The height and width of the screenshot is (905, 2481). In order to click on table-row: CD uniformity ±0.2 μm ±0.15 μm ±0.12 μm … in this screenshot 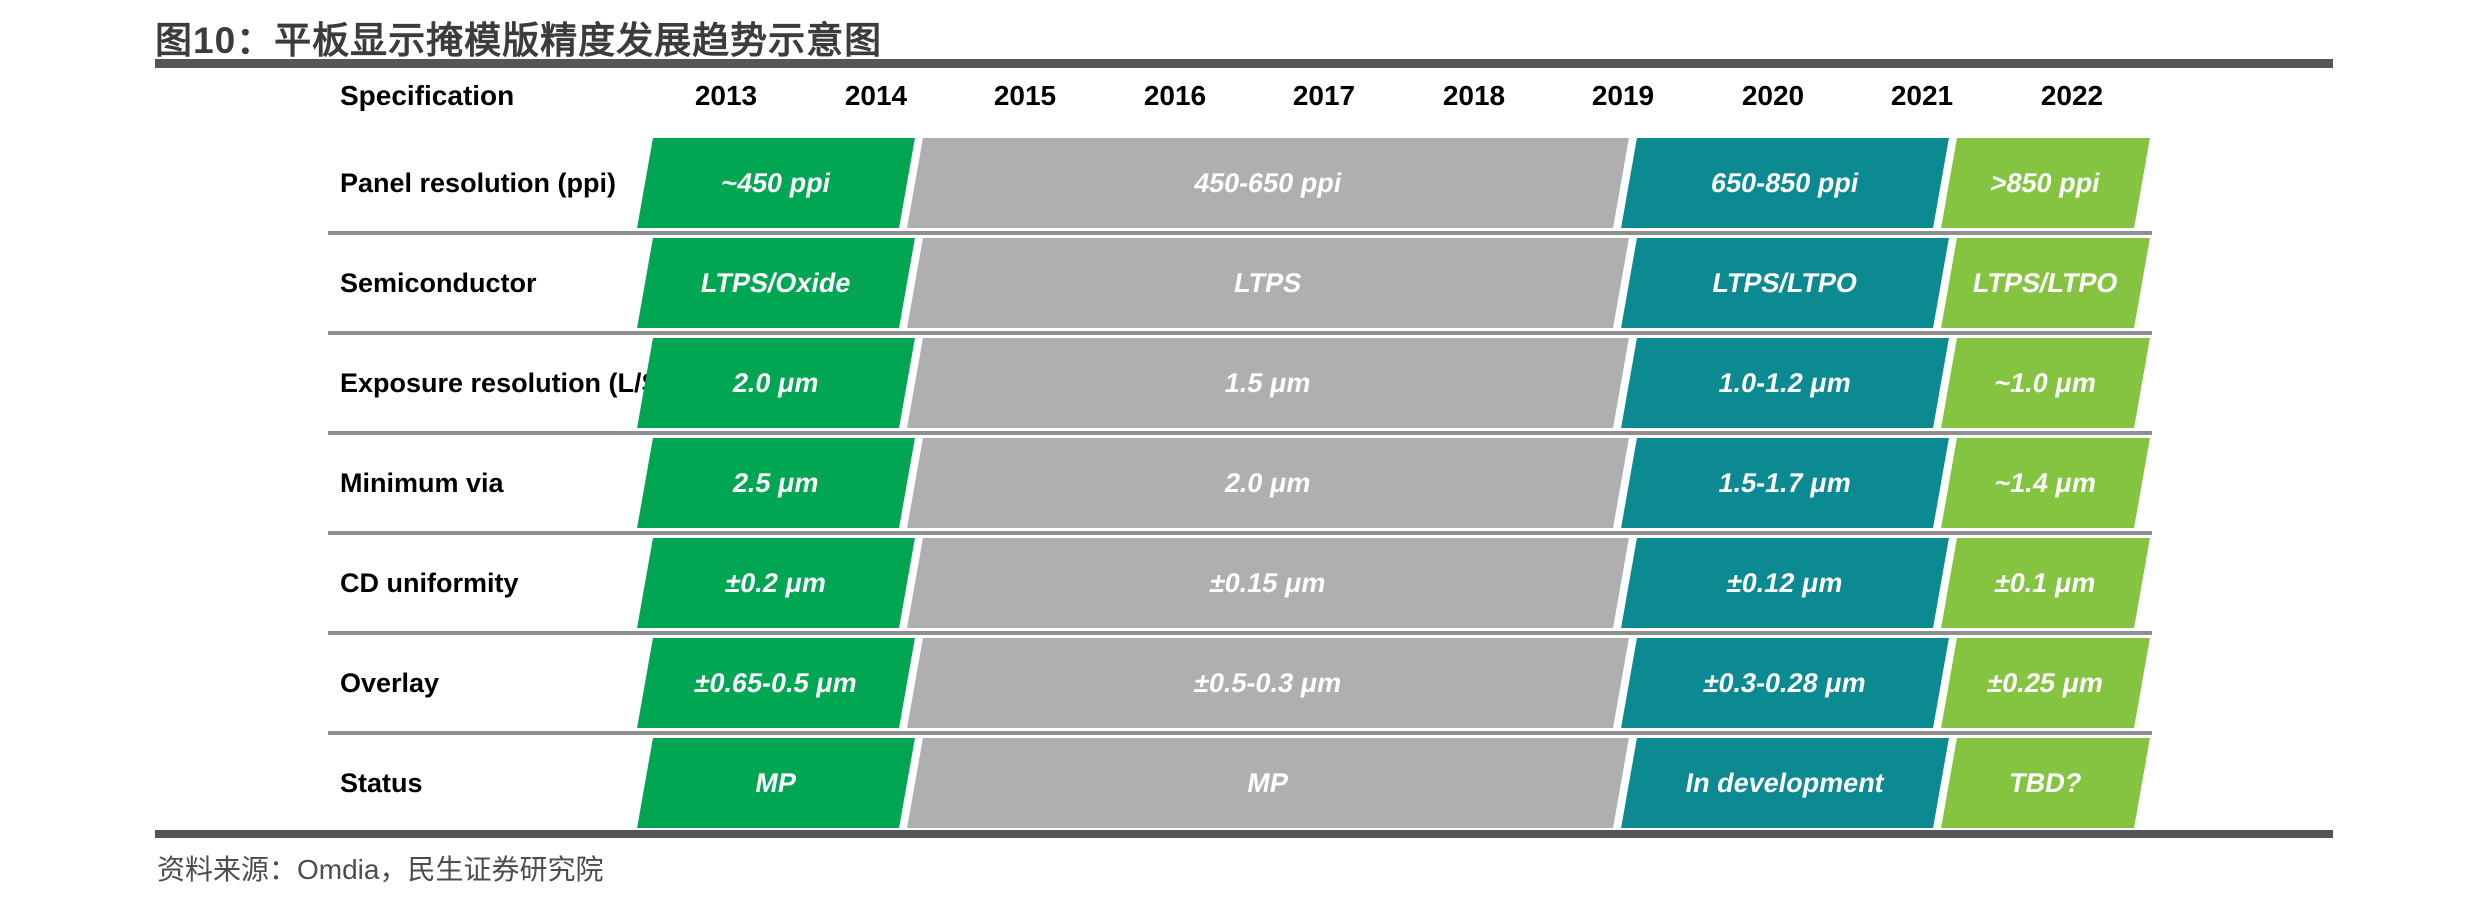, I will do `click(1240, 583)`.